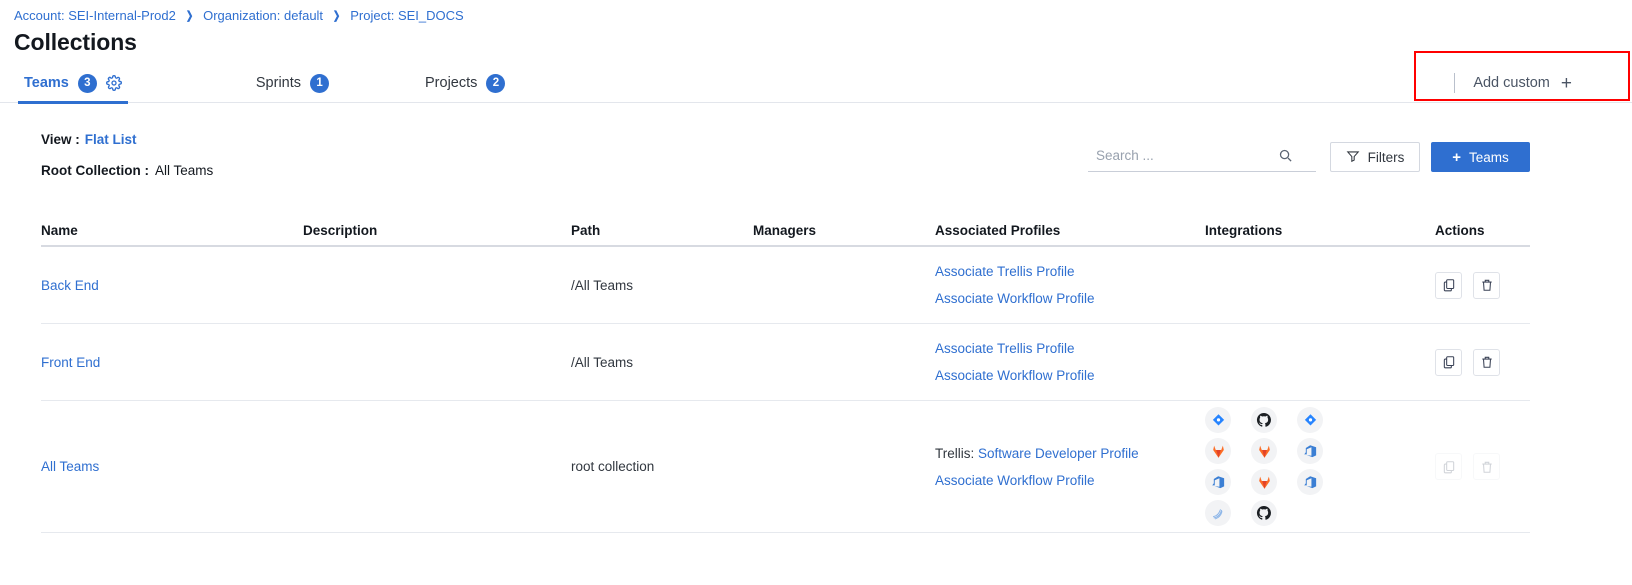  Describe the element at coordinates (320, 83) in the screenshot. I see `tab-sprints-badge: 1` at that location.